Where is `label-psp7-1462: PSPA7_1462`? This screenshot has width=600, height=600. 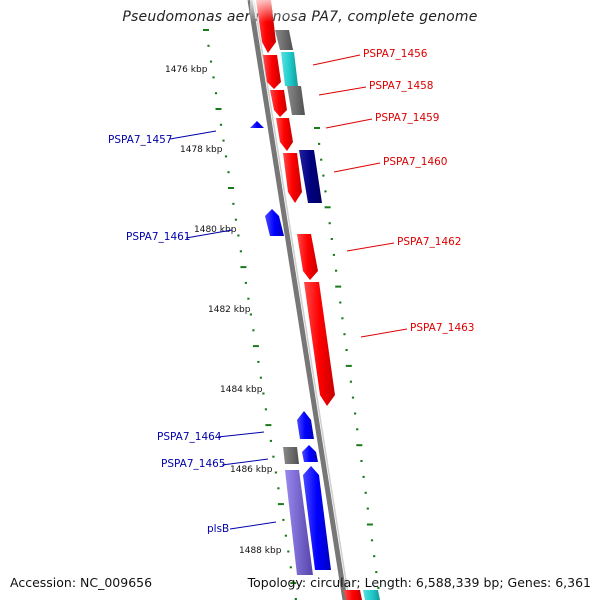
label-psp7-1462: PSPA7_1462 is located at coordinates (429, 242).